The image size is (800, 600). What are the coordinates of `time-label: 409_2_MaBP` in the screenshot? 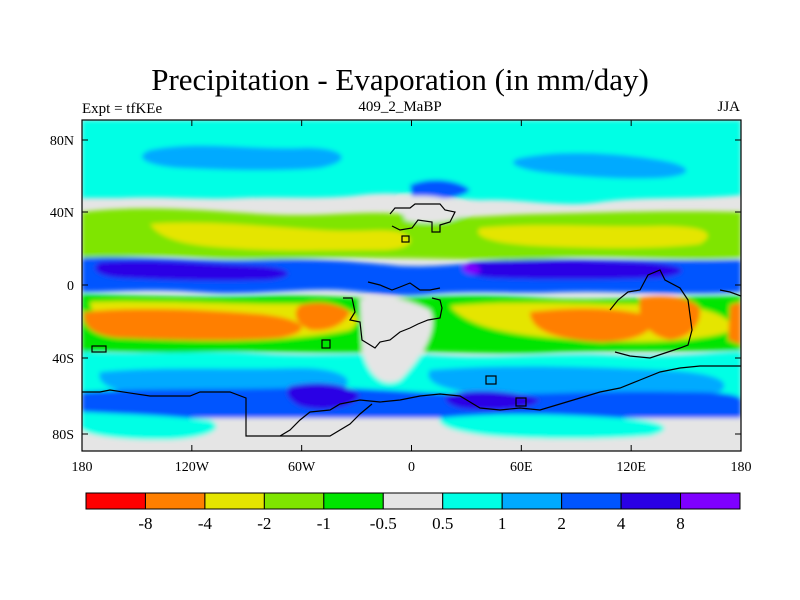 It's located at (400, 107).